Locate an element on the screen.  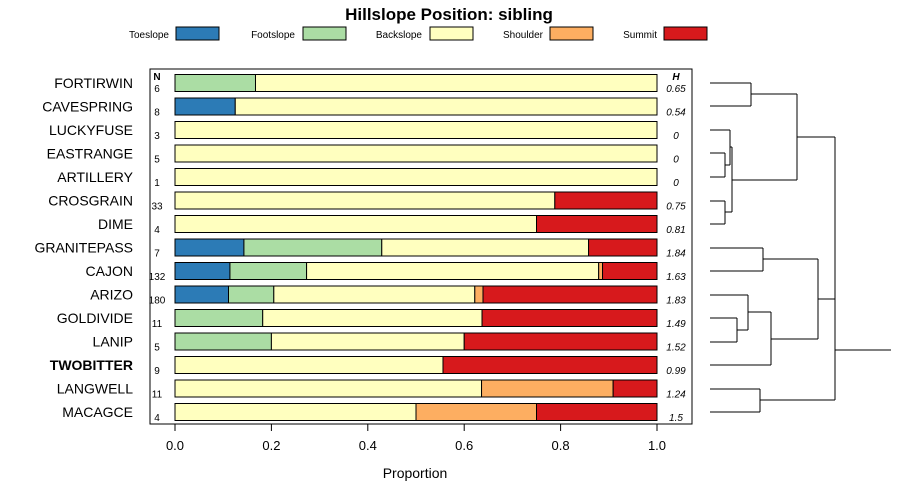
row-label: ARIZO is located at coordinates (111, 295).